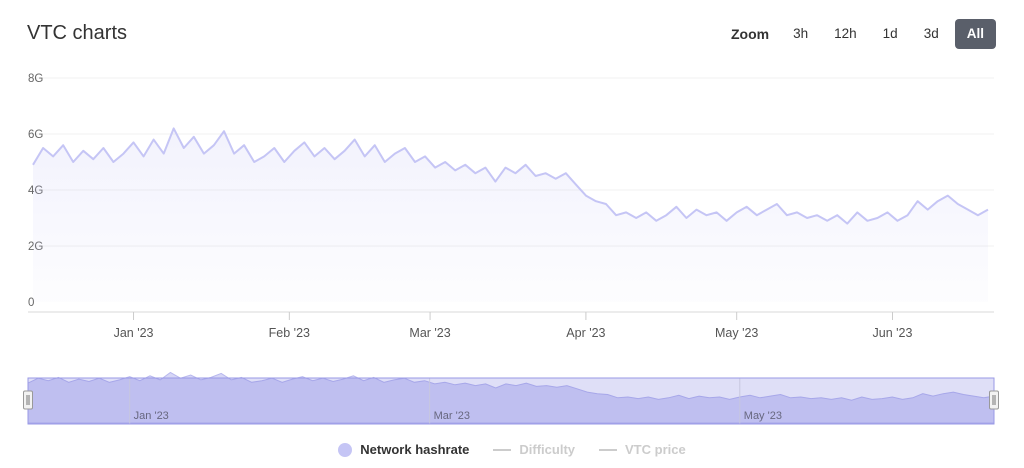  I want to click on zoom-selector: Zoom 3h 12h 1d 3d All, so click(863, 34).